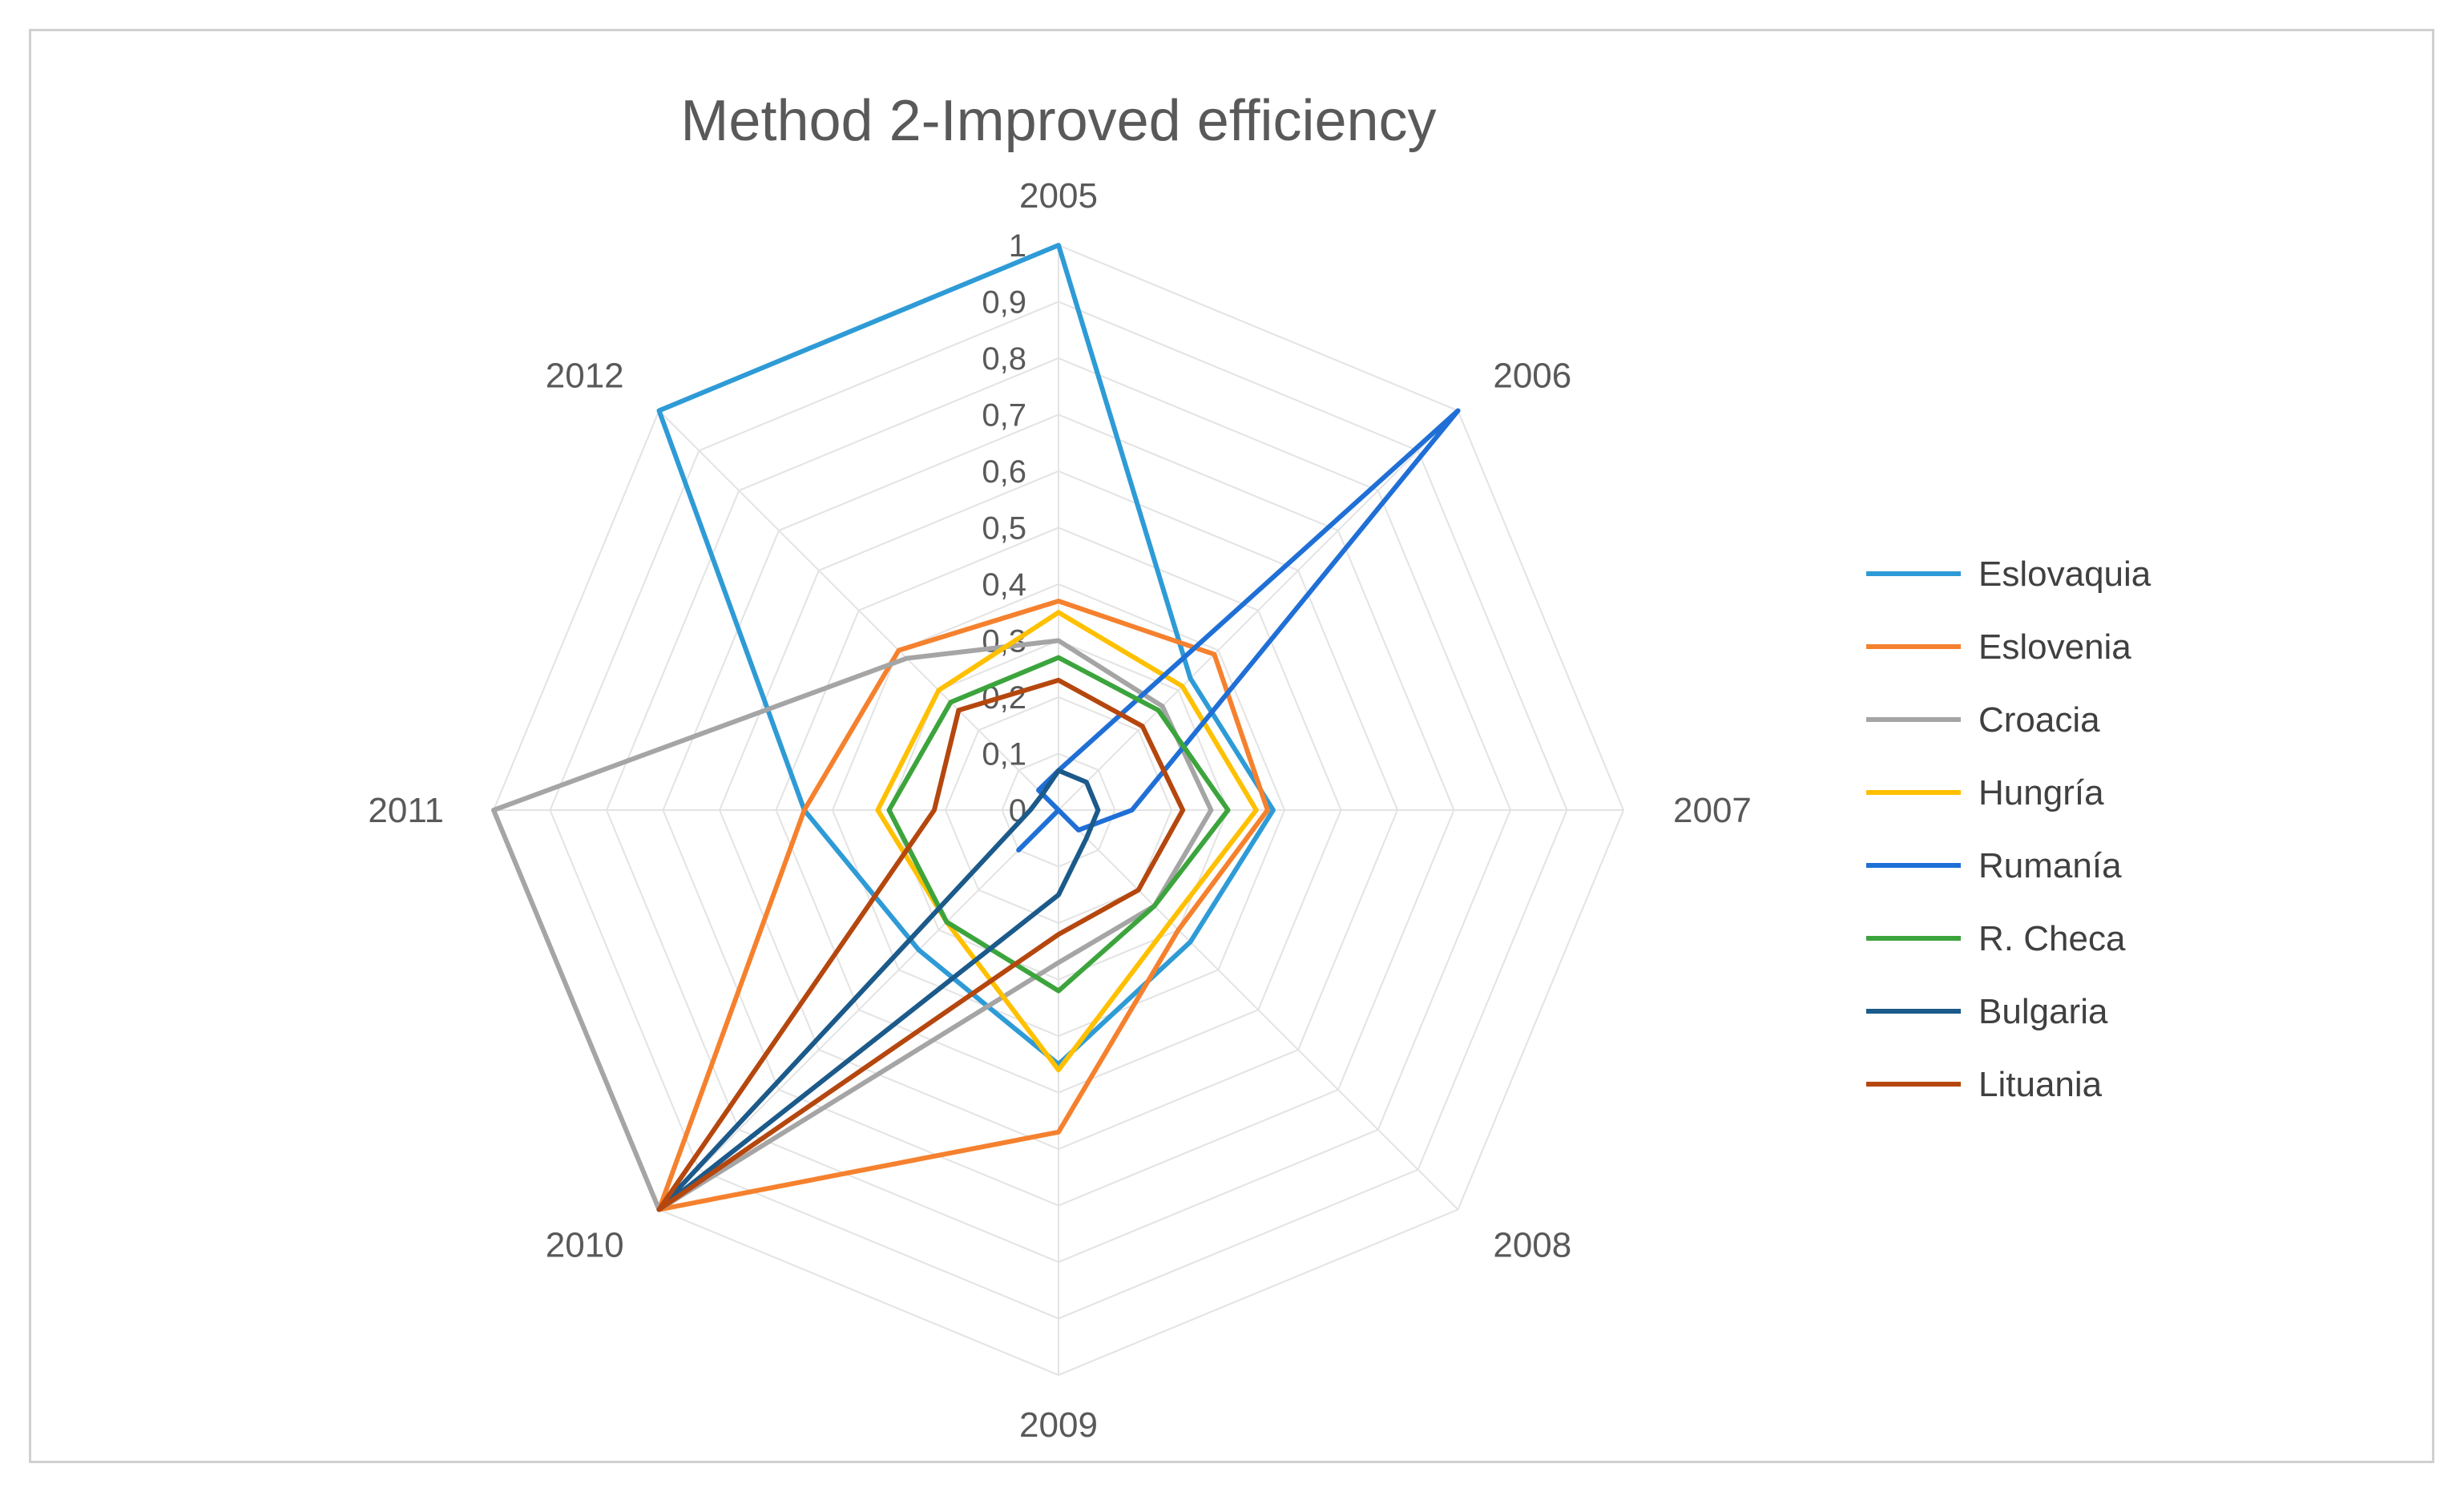  I want to click on tick-label: 0,6, so click(1004, 472).